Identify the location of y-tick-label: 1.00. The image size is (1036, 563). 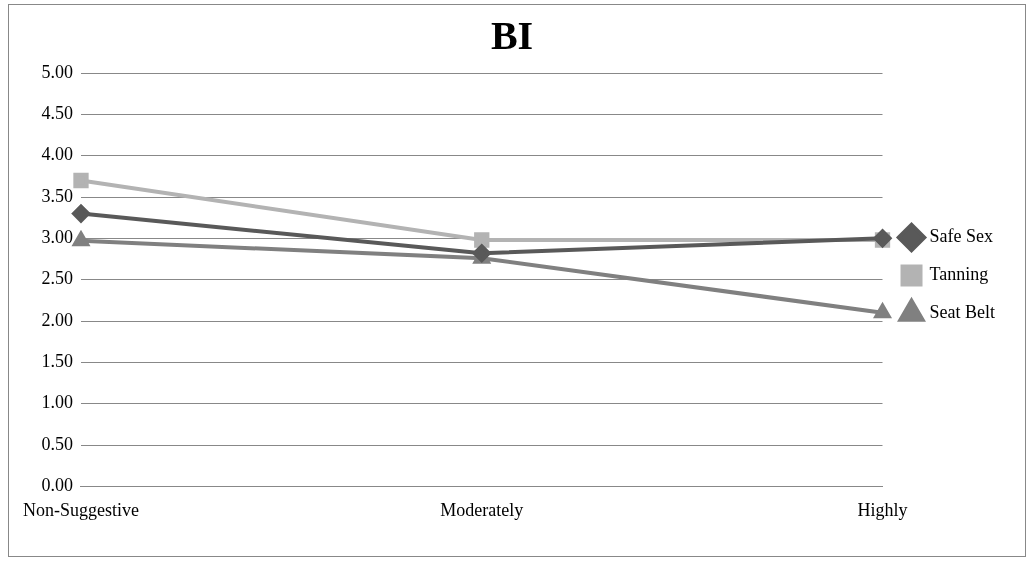
(57, 402).